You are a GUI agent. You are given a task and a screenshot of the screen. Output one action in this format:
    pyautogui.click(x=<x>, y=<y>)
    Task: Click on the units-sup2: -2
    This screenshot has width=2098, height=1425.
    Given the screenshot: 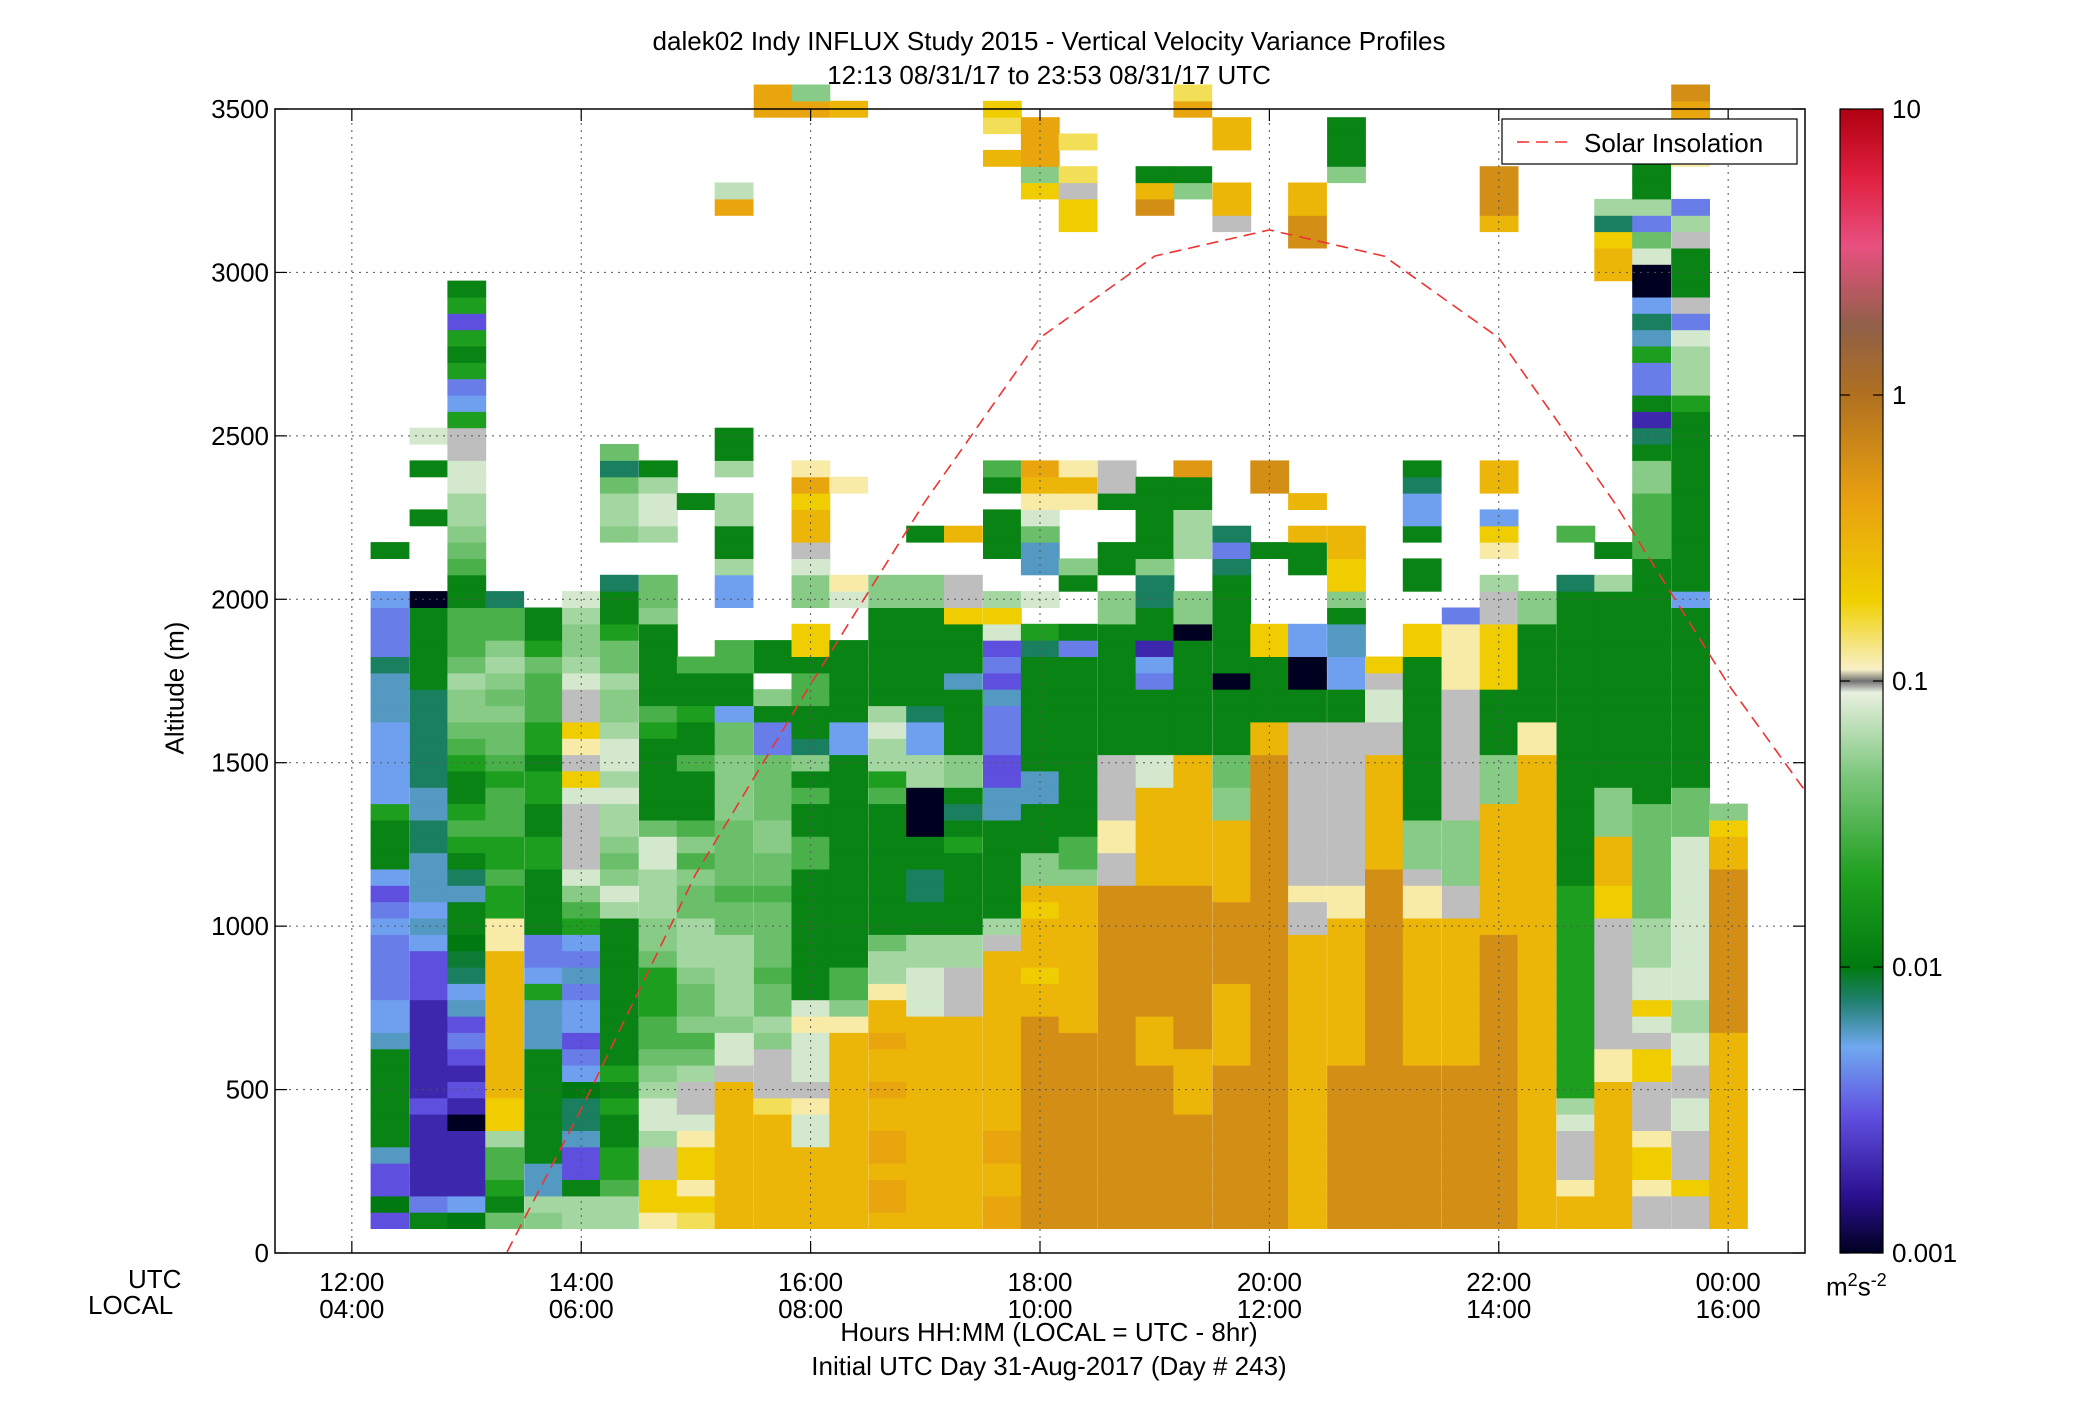 What is the action you would take?
    pyautogui.click(x=1878, y=1280)
    